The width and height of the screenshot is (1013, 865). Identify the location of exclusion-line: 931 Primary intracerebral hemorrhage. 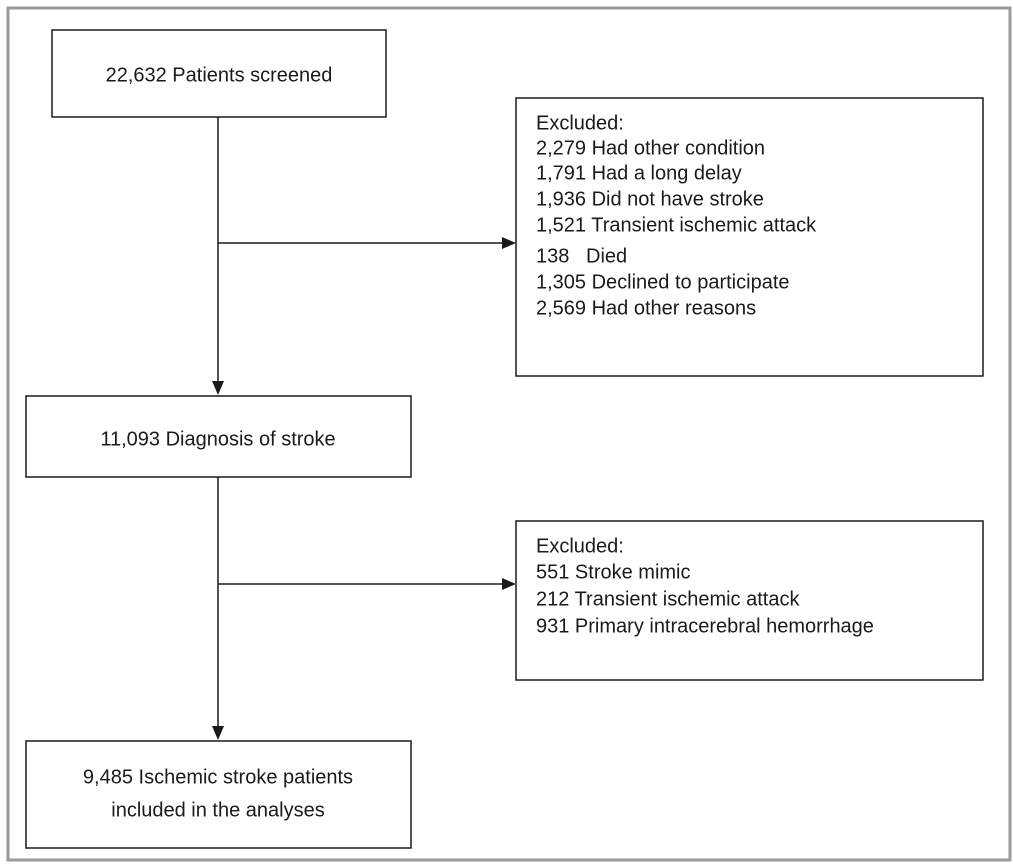
(705, 626).